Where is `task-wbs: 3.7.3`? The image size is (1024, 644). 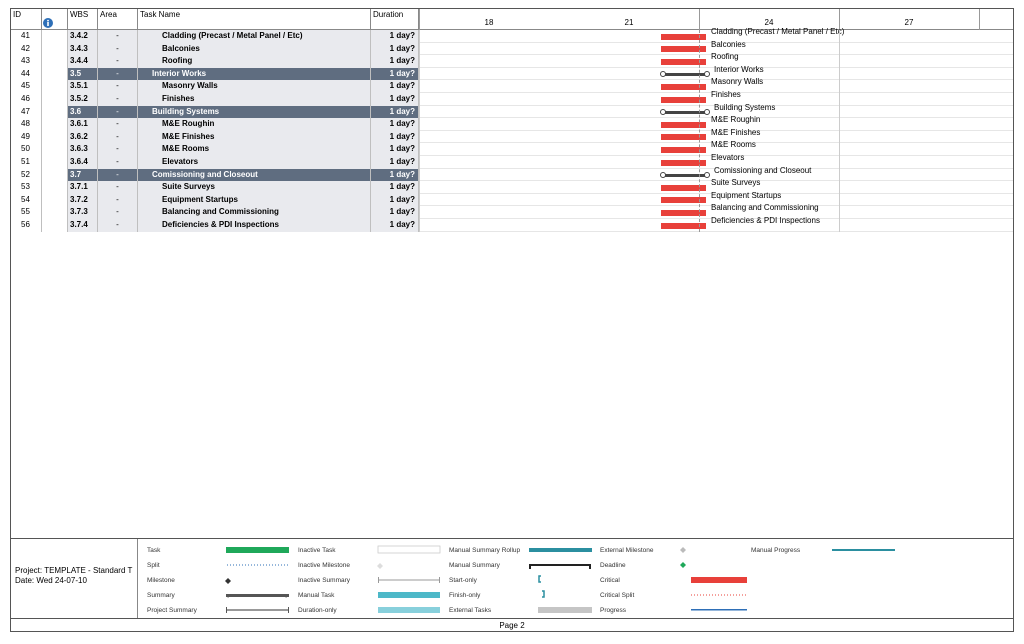 task-wbs: 3.7.3 is located at coordinates (83, 212).